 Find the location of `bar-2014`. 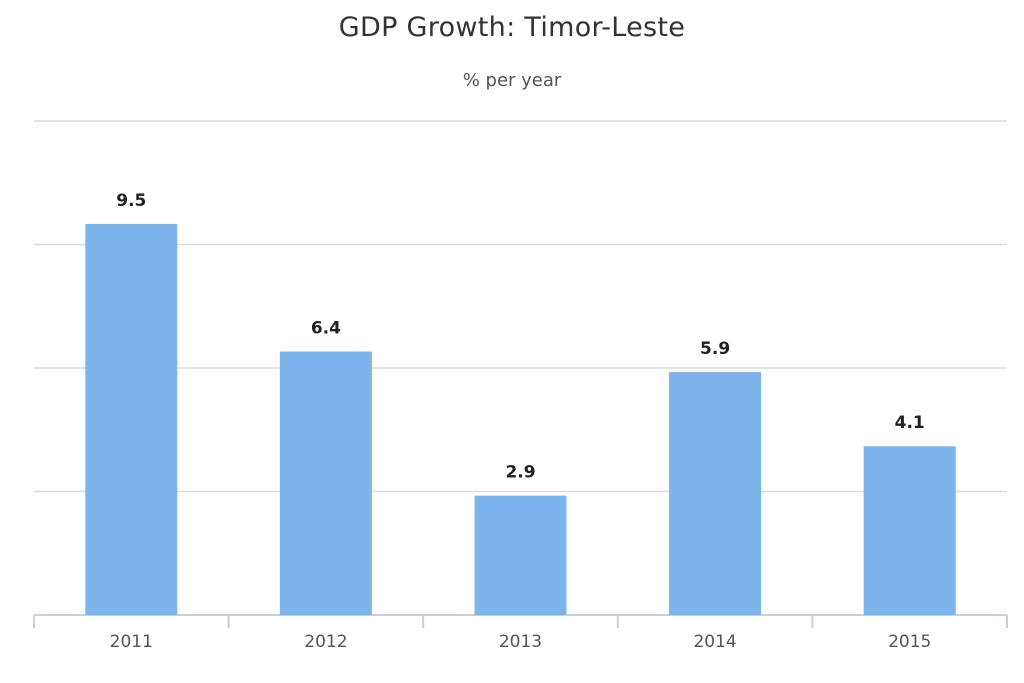

bar-2014 is located at coordinates (715, 493).